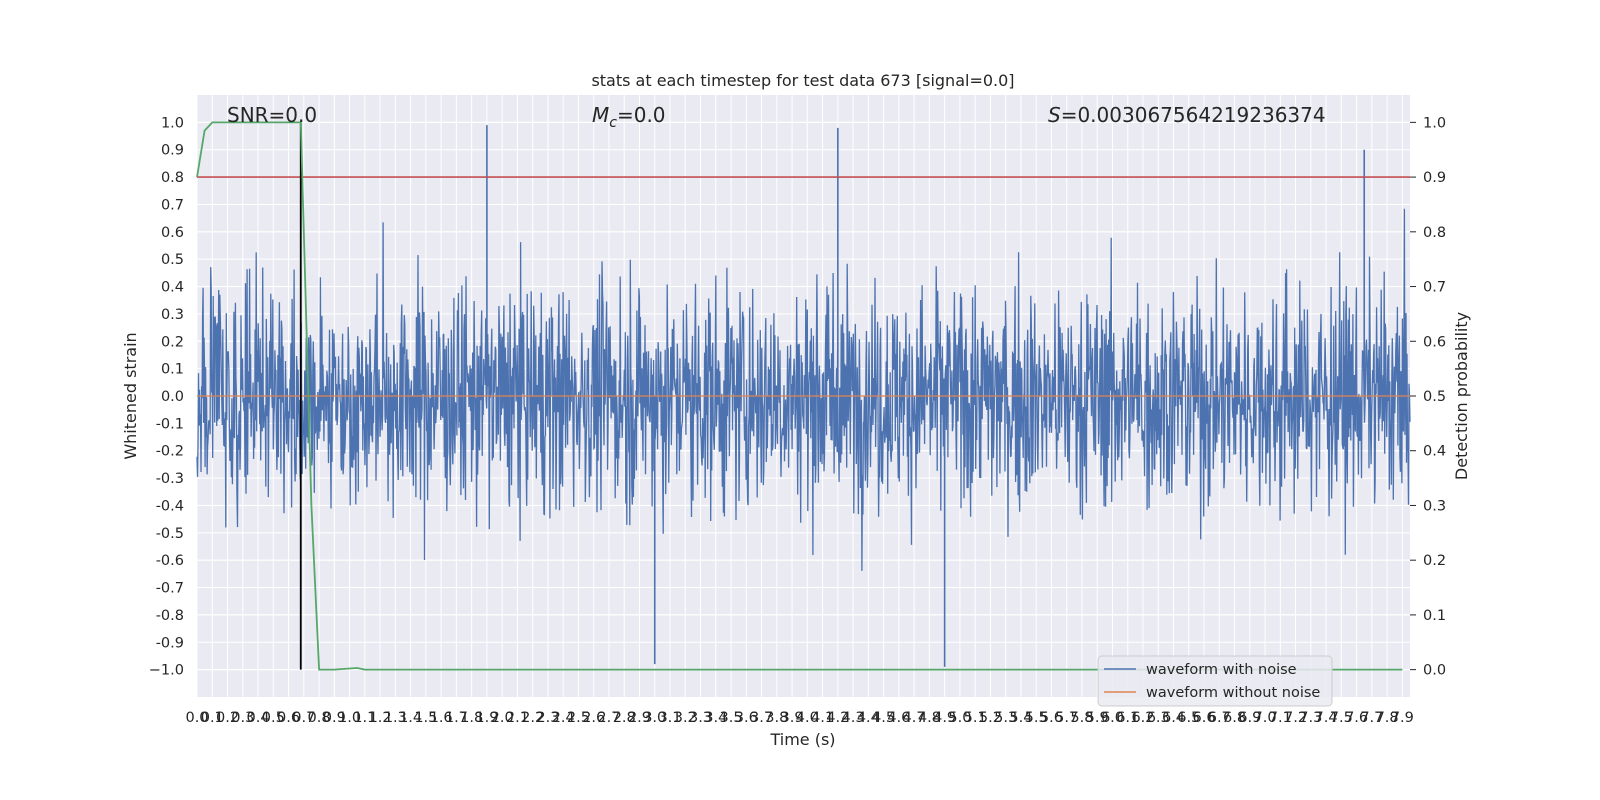  Describe the element at coordinates (172, 397) in the screenshot. I see `y-left-tick-label: 0.0` at that location.